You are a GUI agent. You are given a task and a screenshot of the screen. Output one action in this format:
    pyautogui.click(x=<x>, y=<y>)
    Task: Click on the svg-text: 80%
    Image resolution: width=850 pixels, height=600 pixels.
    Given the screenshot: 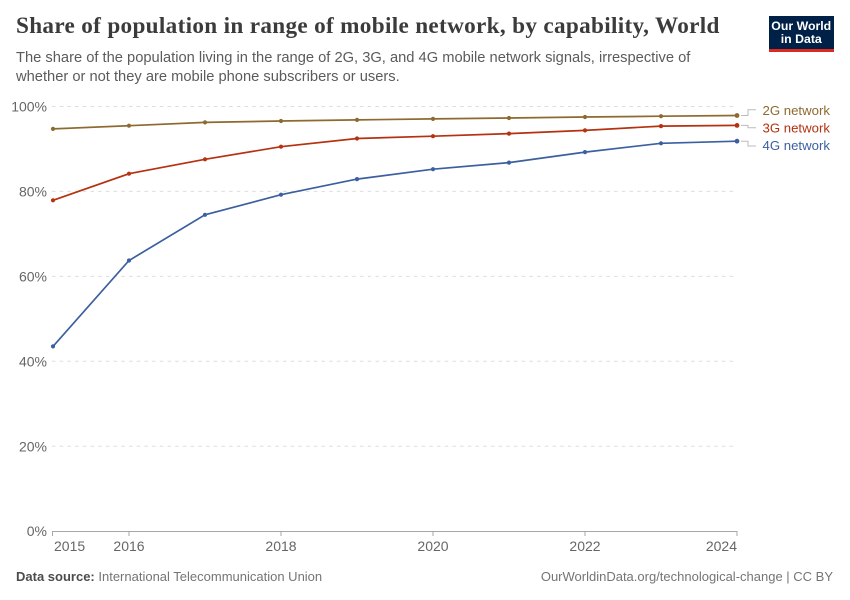 What is the action you would take?
    pyautogui.click(x=33, y=191)
    